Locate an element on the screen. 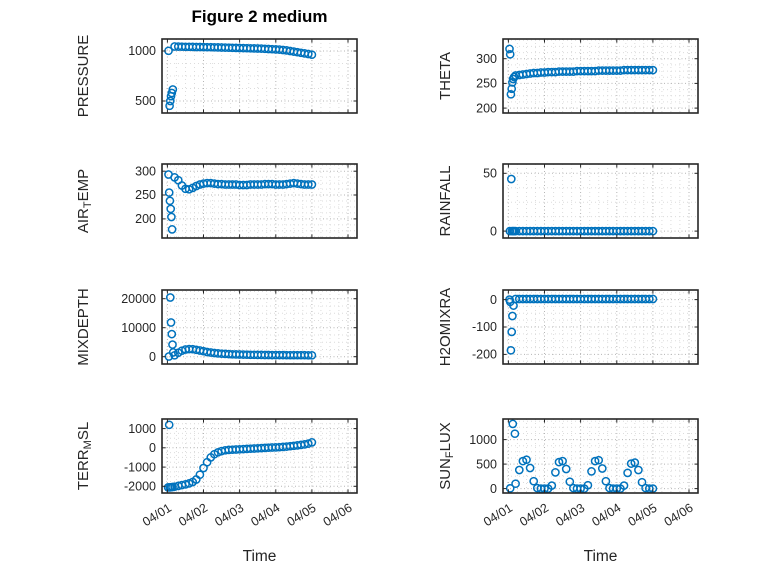 The image size is (778, 583). y-tick-label: -200 is located at coordinates (484, 355).